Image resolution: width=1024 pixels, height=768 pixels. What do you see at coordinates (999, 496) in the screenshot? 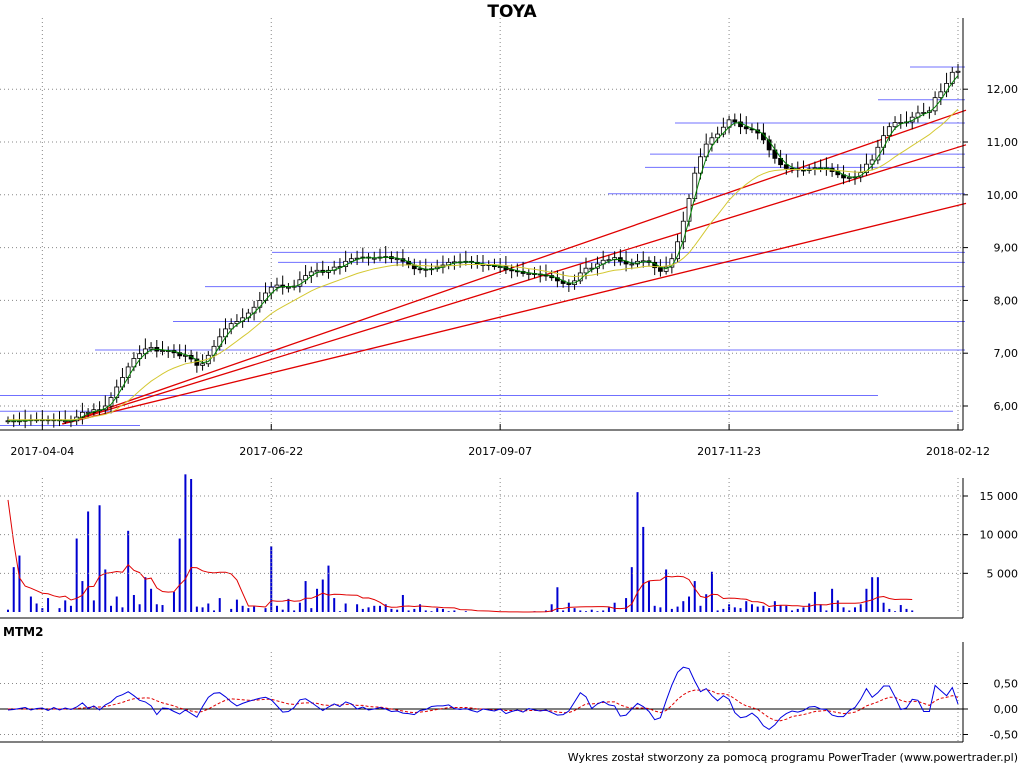
I see `volume-y-tick-label: 15 000` at bounding box center [999, 496].